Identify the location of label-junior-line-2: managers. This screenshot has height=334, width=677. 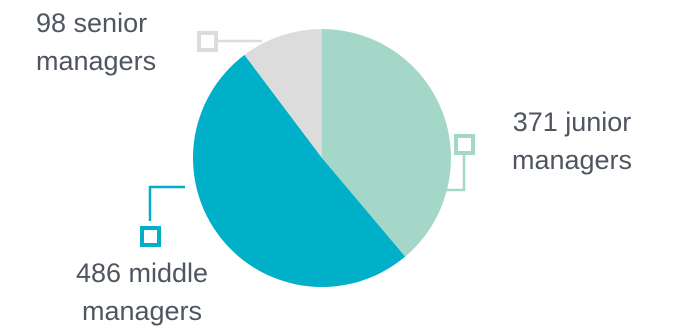
(572, 160).